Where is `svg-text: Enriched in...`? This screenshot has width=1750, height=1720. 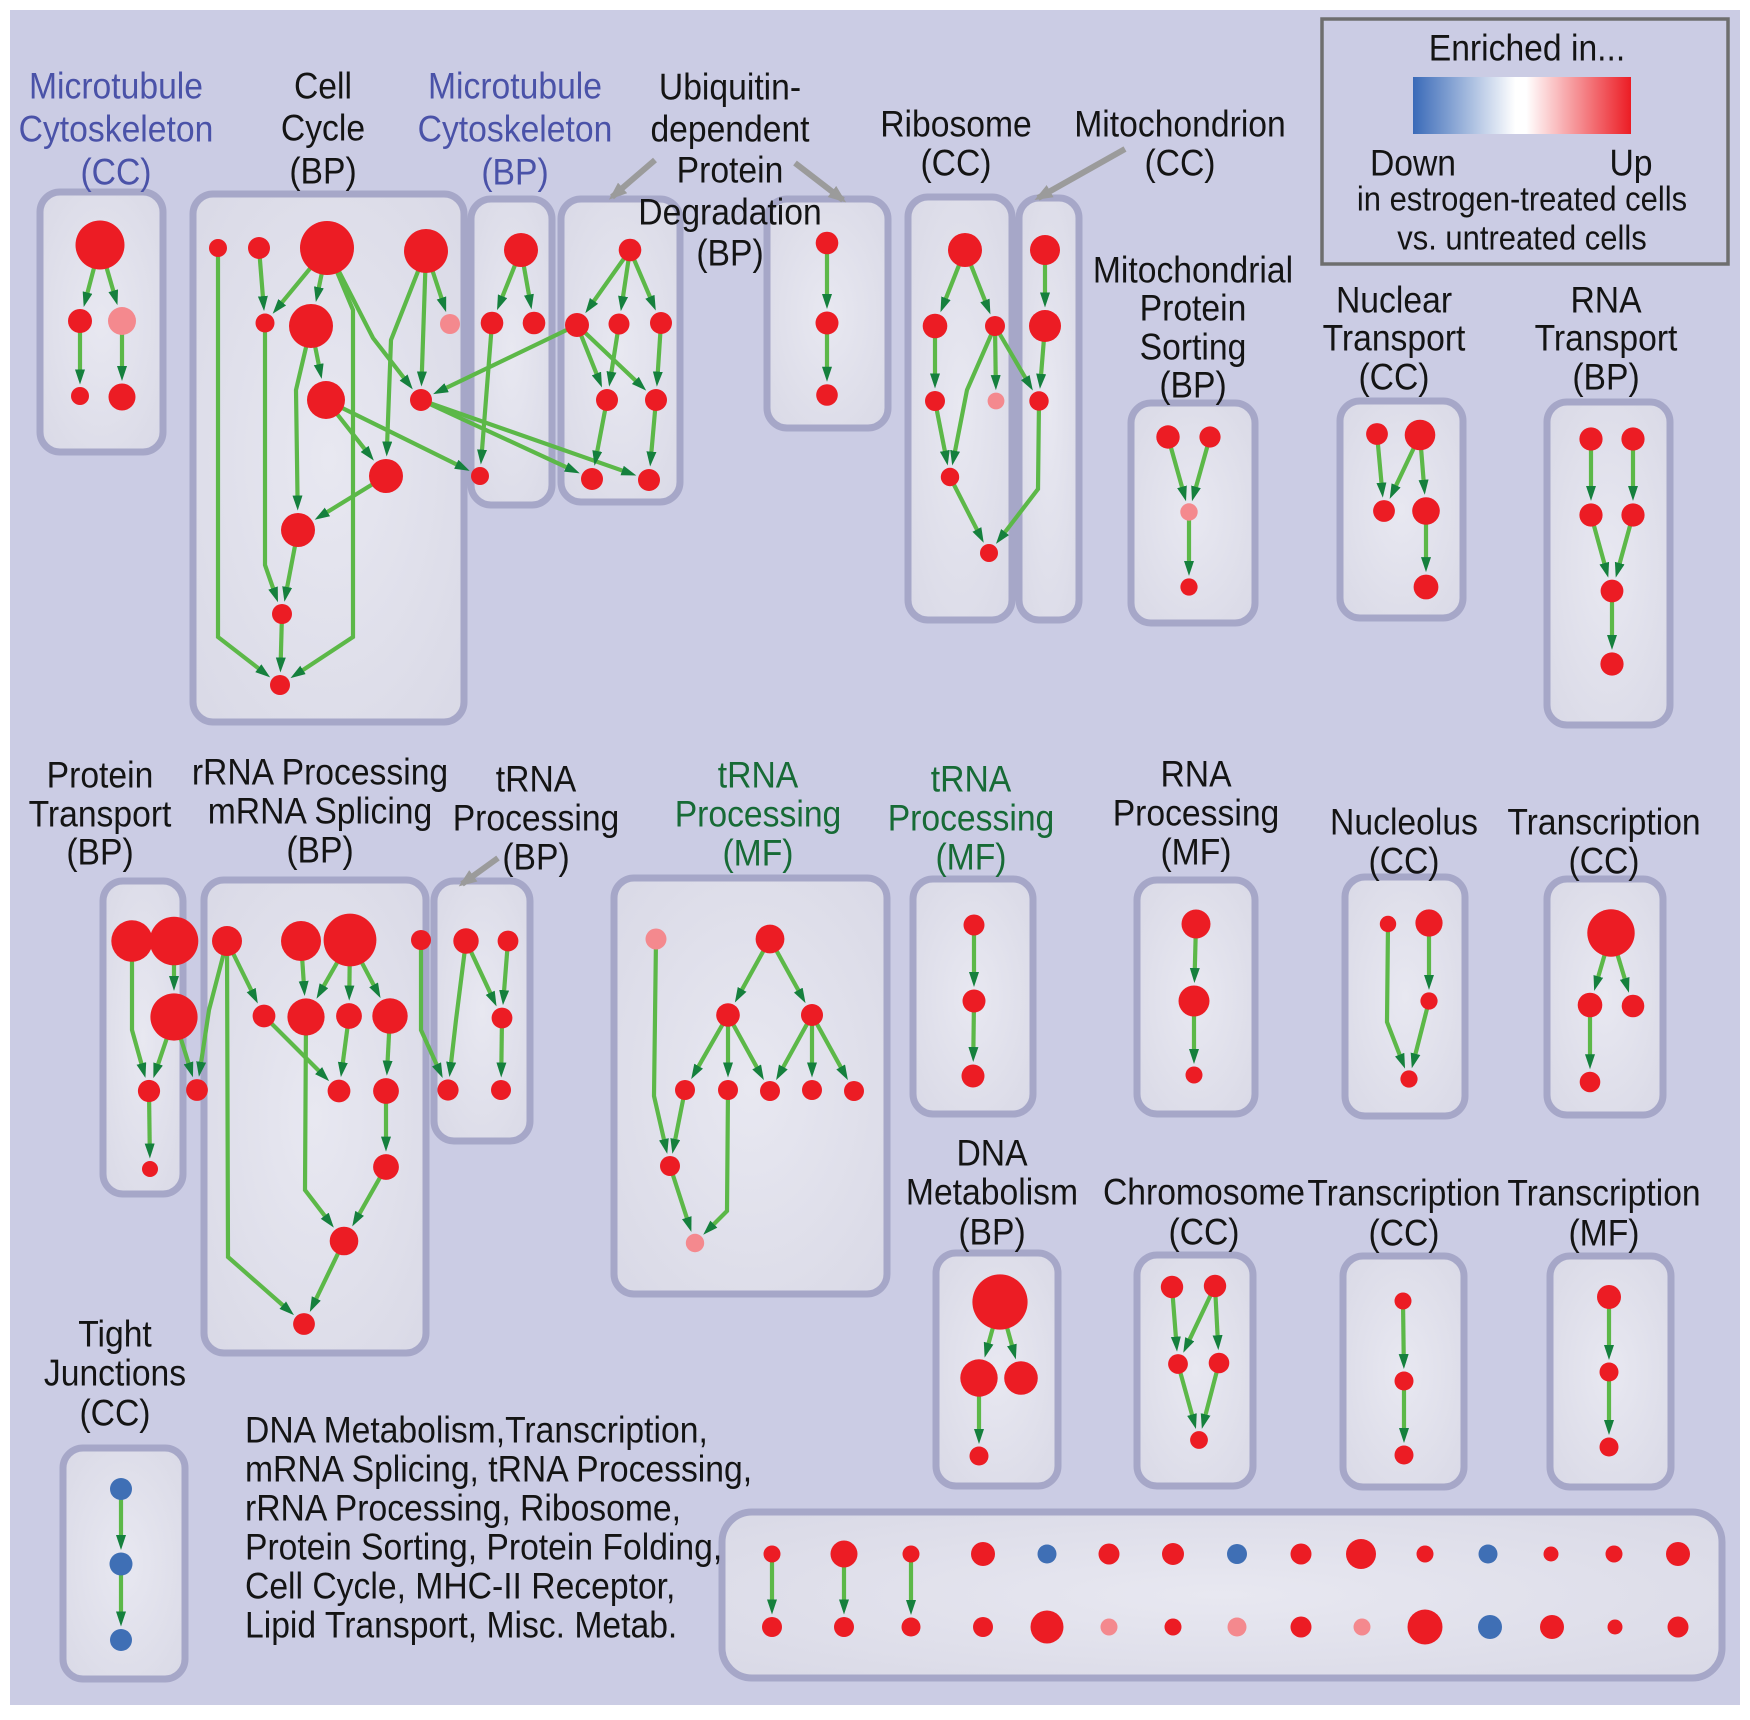
svg-text: Enriched in... is located at coordinates (1527, 48).